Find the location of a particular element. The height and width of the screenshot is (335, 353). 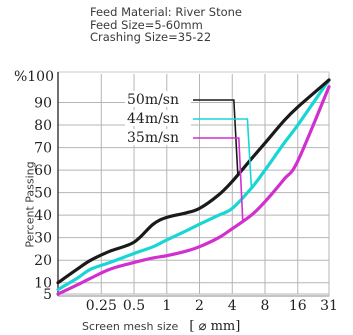

y-tick-label: 40 is located at coordinates (43, 216).